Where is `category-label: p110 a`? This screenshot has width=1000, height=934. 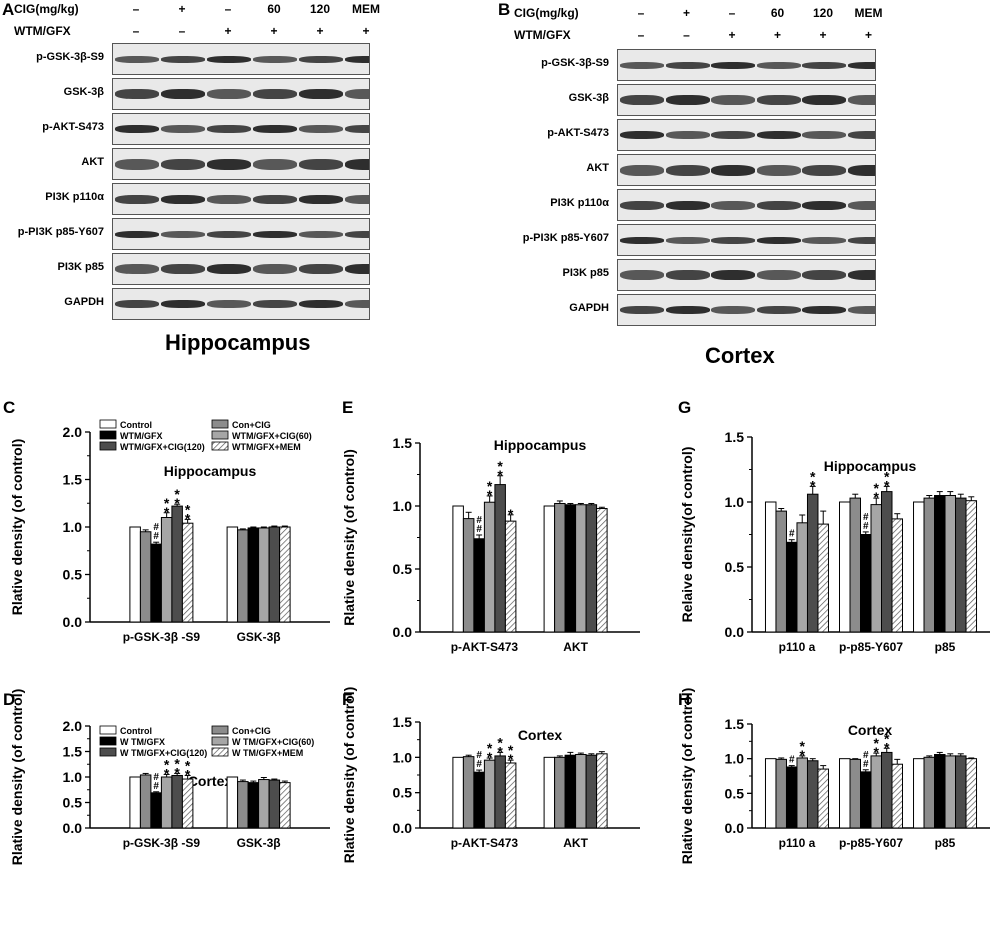
category-label: p110 a is located at coordinates (797, 647).